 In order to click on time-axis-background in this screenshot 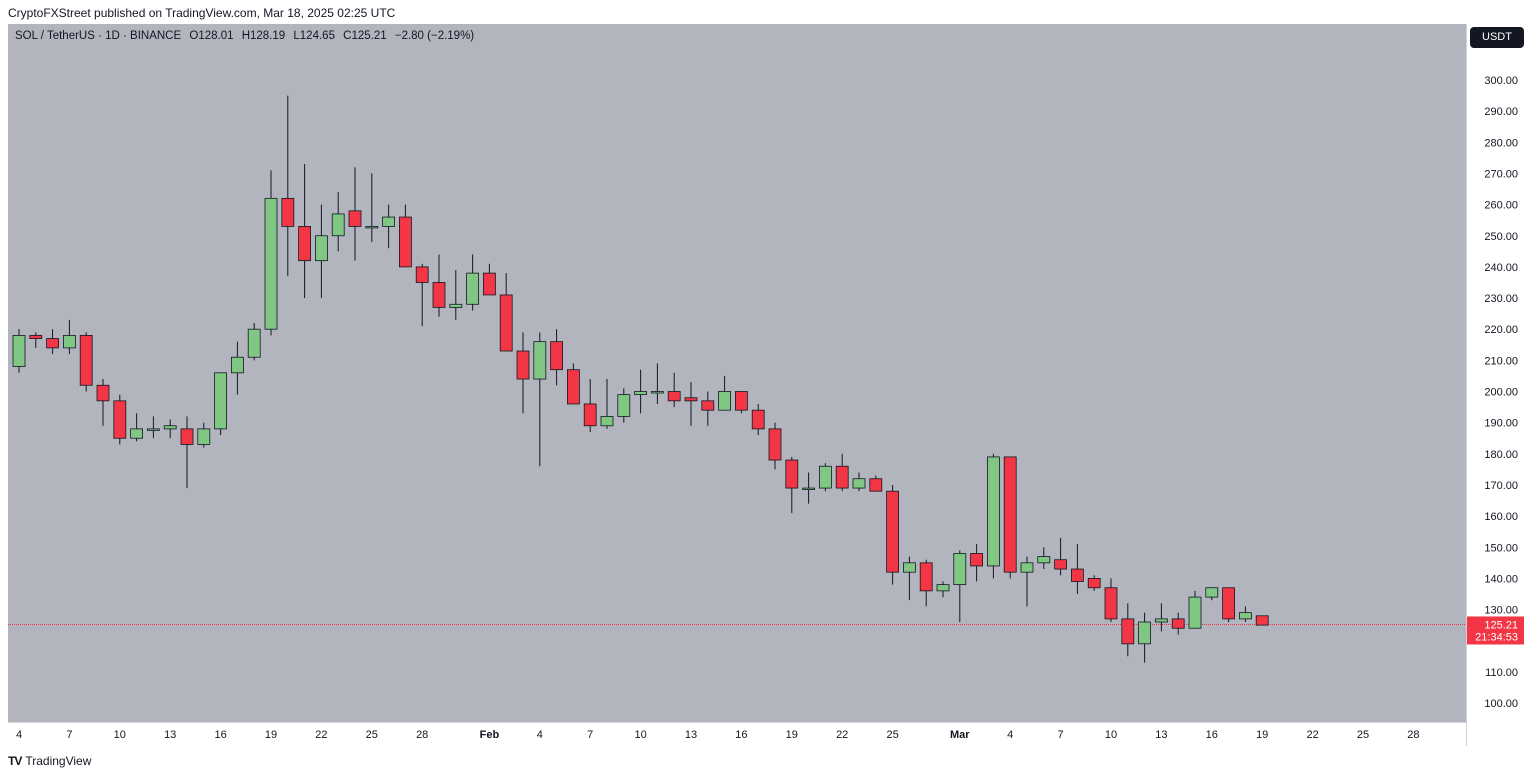, I will do `click(737, 734)`.